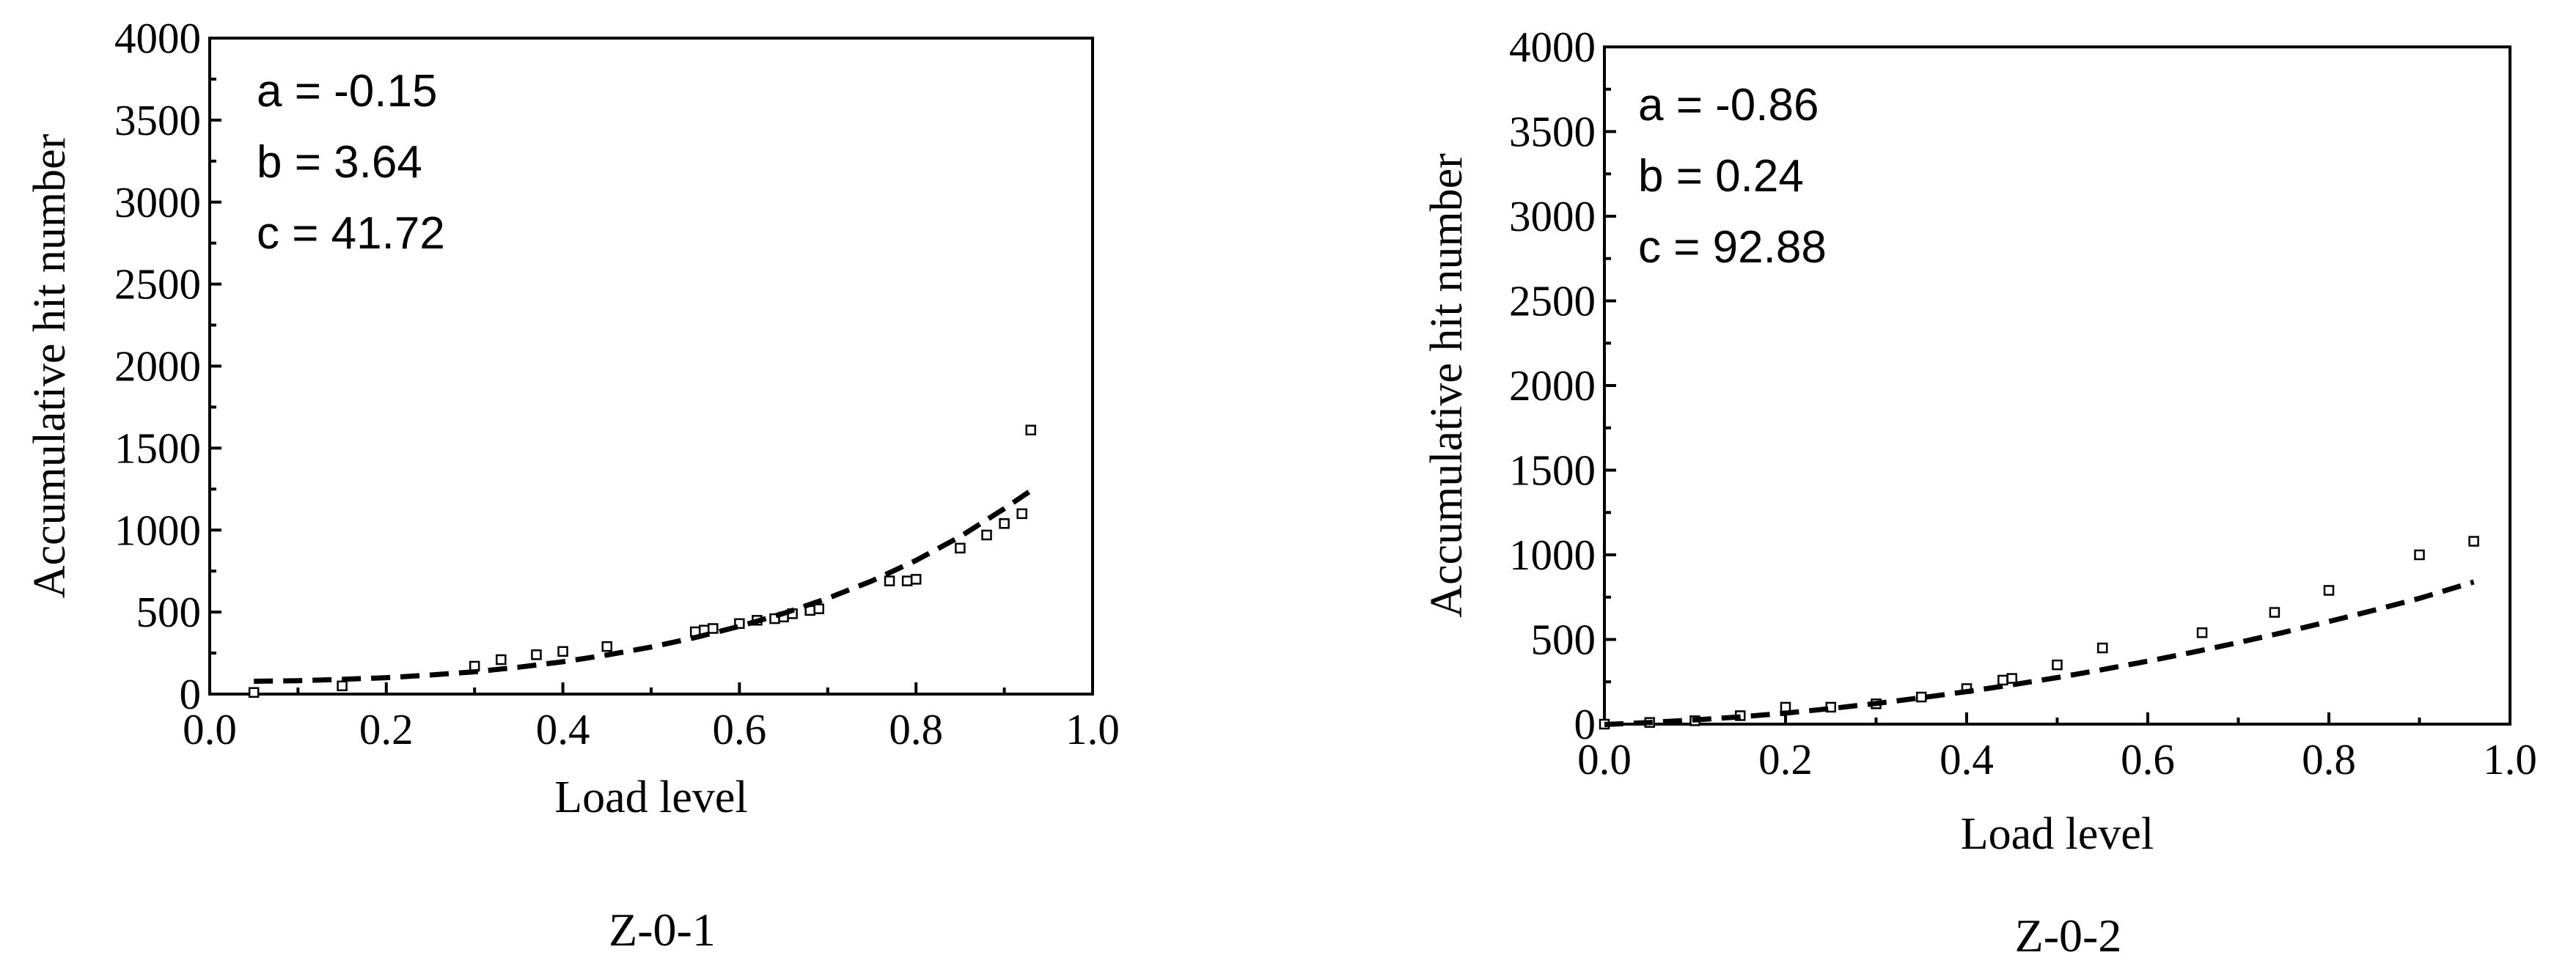  What do you see at coordinates (663, 930) in the screenshot?
I see `panel-caption: Z-0-1` at bounding box center [663, 930].